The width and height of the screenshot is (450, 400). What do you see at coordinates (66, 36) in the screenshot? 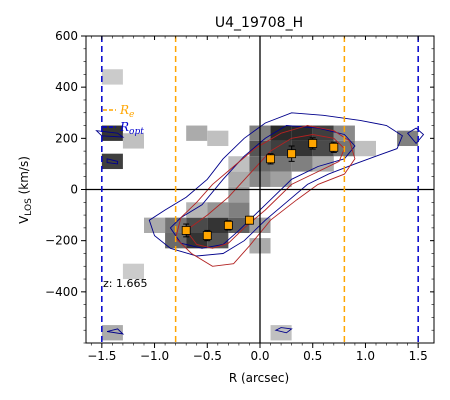
I see `y-tick-label: 600` at bounding box center [66, 36].